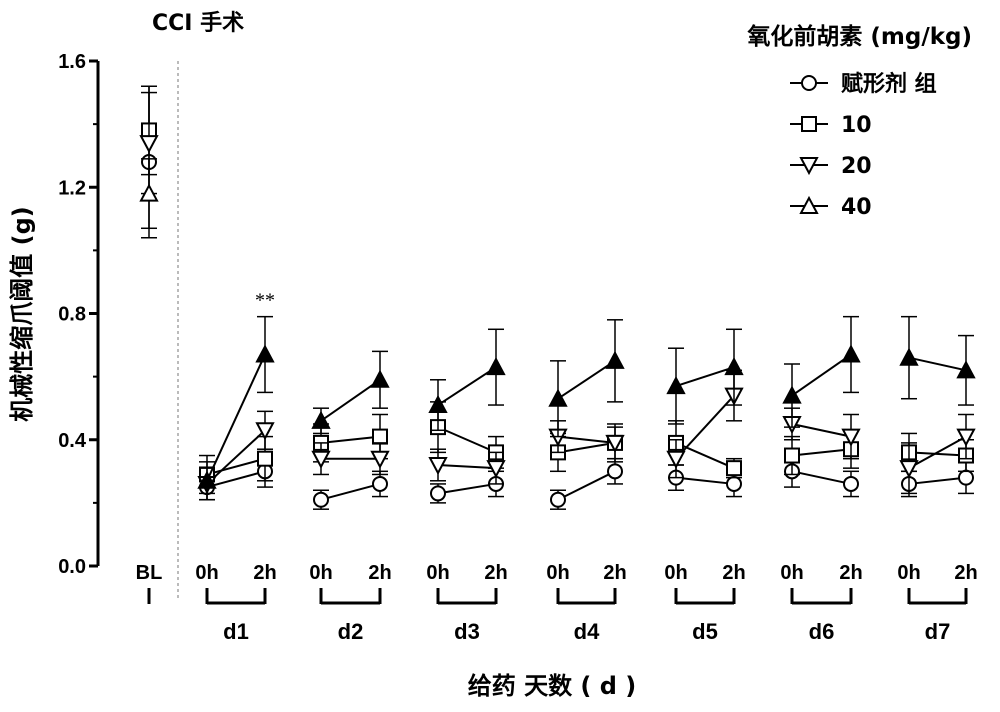 This screenshot has height=712, width=1000. What do you see at coordinates (705, 631) in the screenshot?
I see `day-label: d5` at bounding box center [705, 631].